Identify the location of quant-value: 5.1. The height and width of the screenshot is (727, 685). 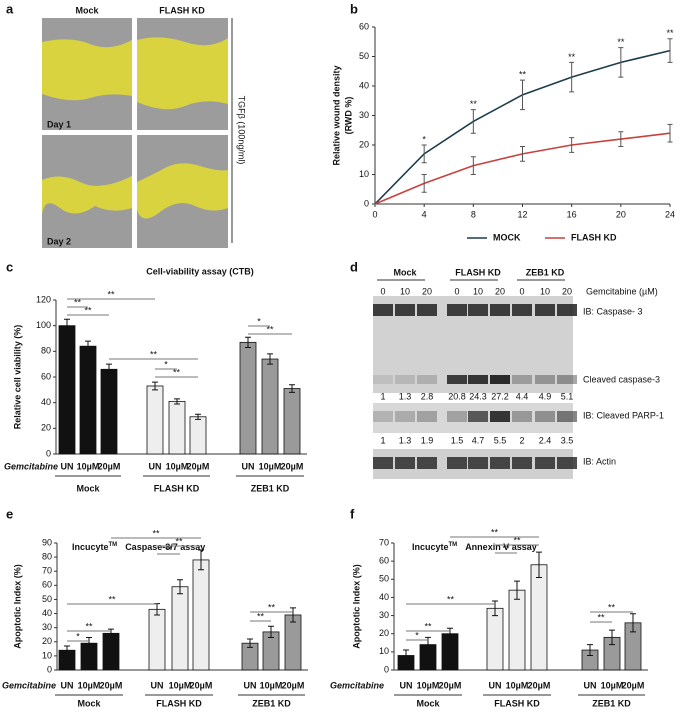
(567, 396).